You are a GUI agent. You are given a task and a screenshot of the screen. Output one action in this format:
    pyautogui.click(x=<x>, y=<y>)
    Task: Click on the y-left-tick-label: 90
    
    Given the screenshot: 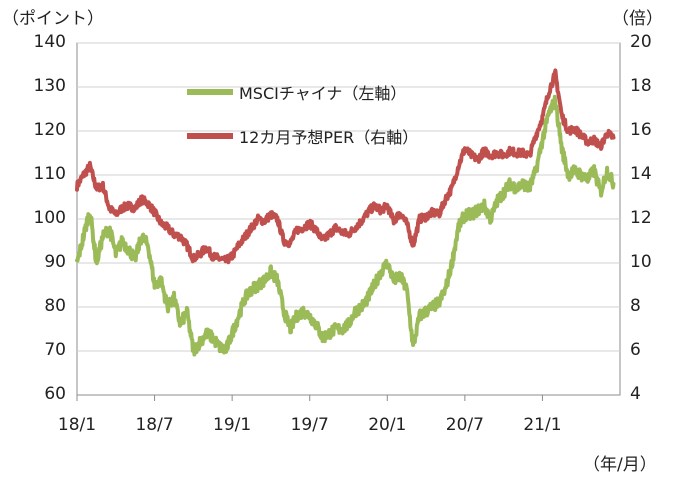 What is the action you would take?
    pyautogui.click(x=55, y=262)
    